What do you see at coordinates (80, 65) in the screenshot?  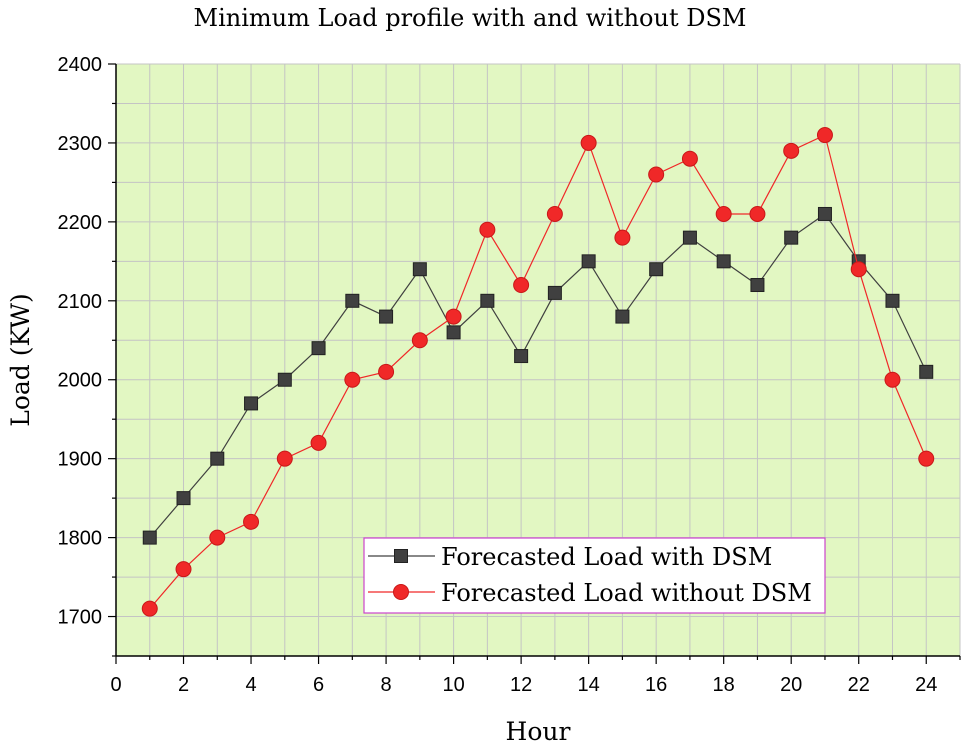 I see `y-tick-label: 2400` at bounding box center [80, 65].